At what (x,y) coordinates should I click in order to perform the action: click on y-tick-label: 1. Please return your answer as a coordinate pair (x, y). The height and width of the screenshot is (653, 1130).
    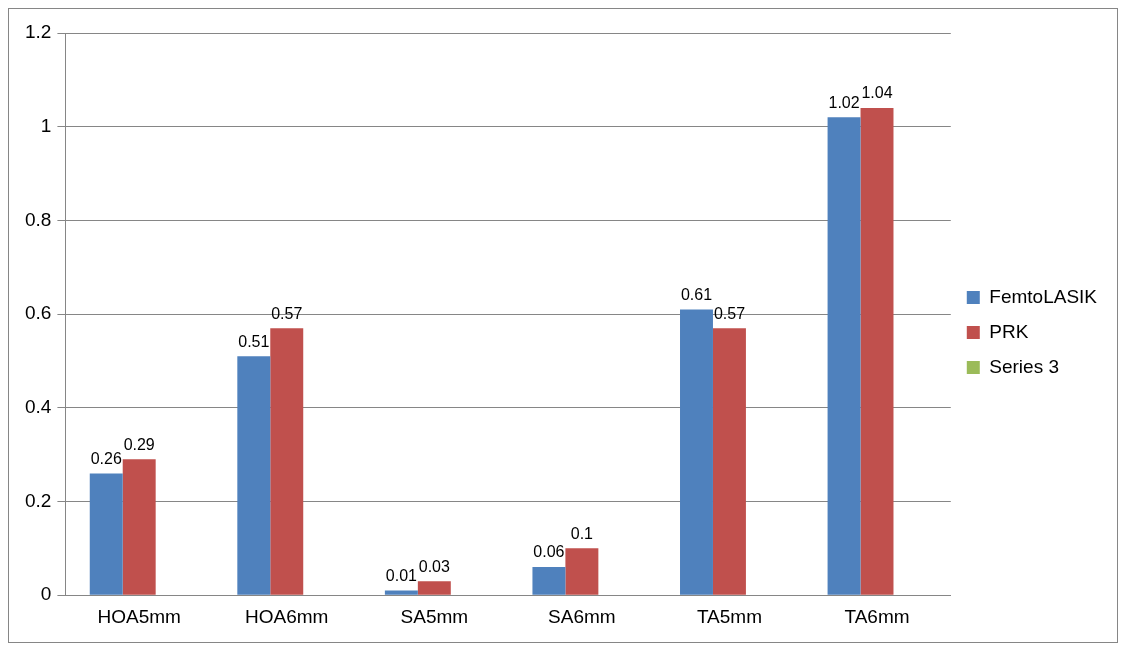
    Looking at the image, I should click on (46, 125).